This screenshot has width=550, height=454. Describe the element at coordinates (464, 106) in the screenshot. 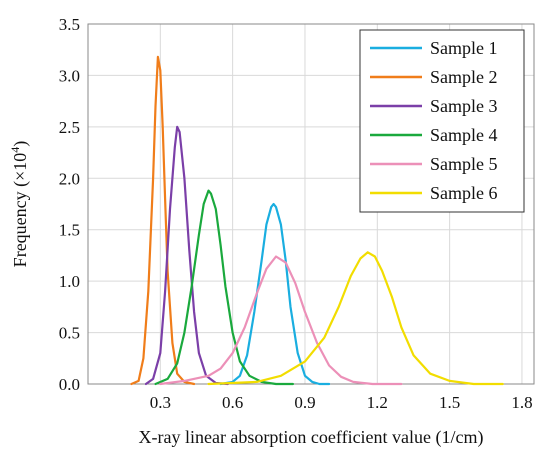

I see `legend-label-sample-3: Sample 3` at that location.